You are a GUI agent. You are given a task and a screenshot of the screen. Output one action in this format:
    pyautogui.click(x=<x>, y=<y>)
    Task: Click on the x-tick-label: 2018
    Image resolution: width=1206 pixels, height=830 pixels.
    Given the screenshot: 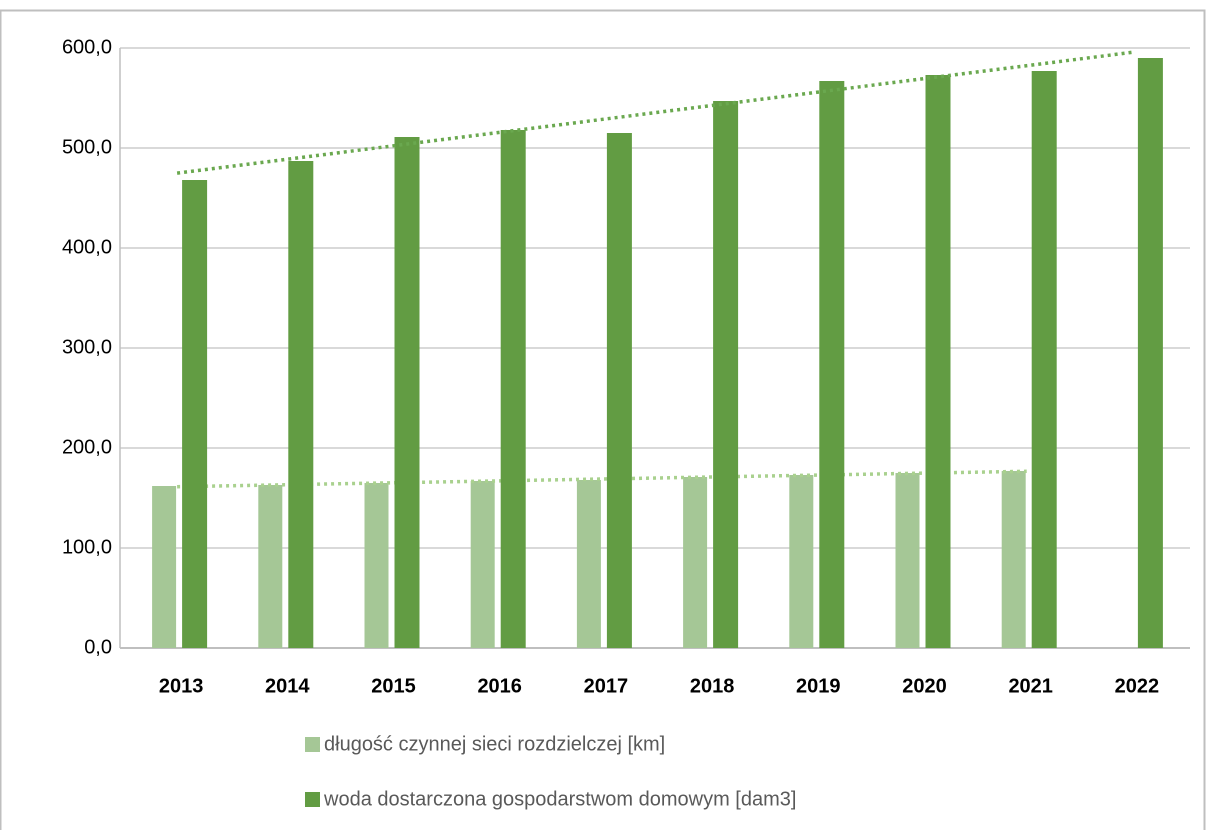 What is the action you would take?
    pyautogui.click(x=712, y=686)
    